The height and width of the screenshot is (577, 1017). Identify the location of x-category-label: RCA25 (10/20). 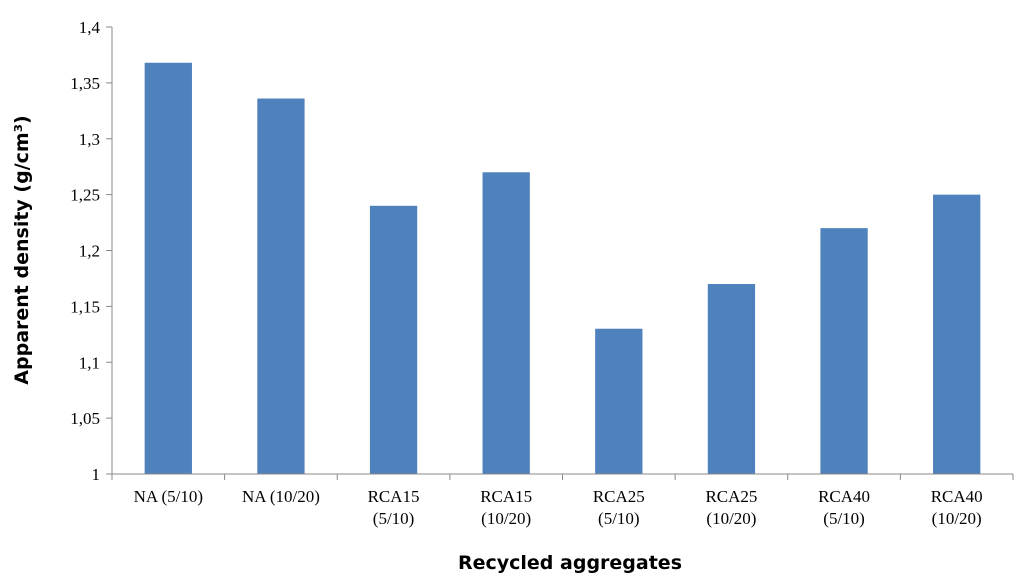
(731, 507).